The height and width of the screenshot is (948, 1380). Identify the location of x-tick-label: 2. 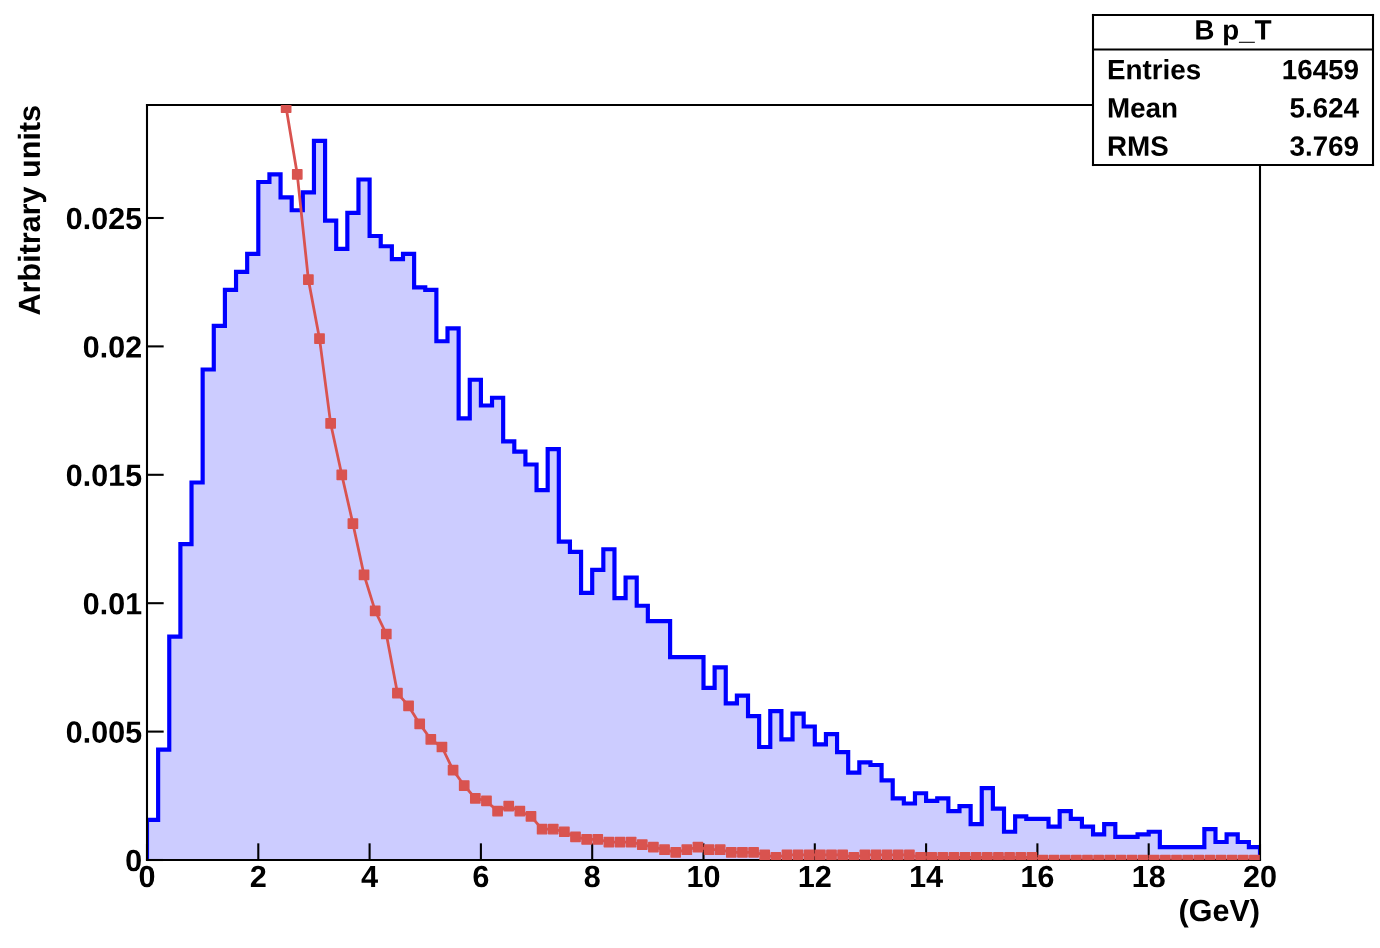
(258, 876).